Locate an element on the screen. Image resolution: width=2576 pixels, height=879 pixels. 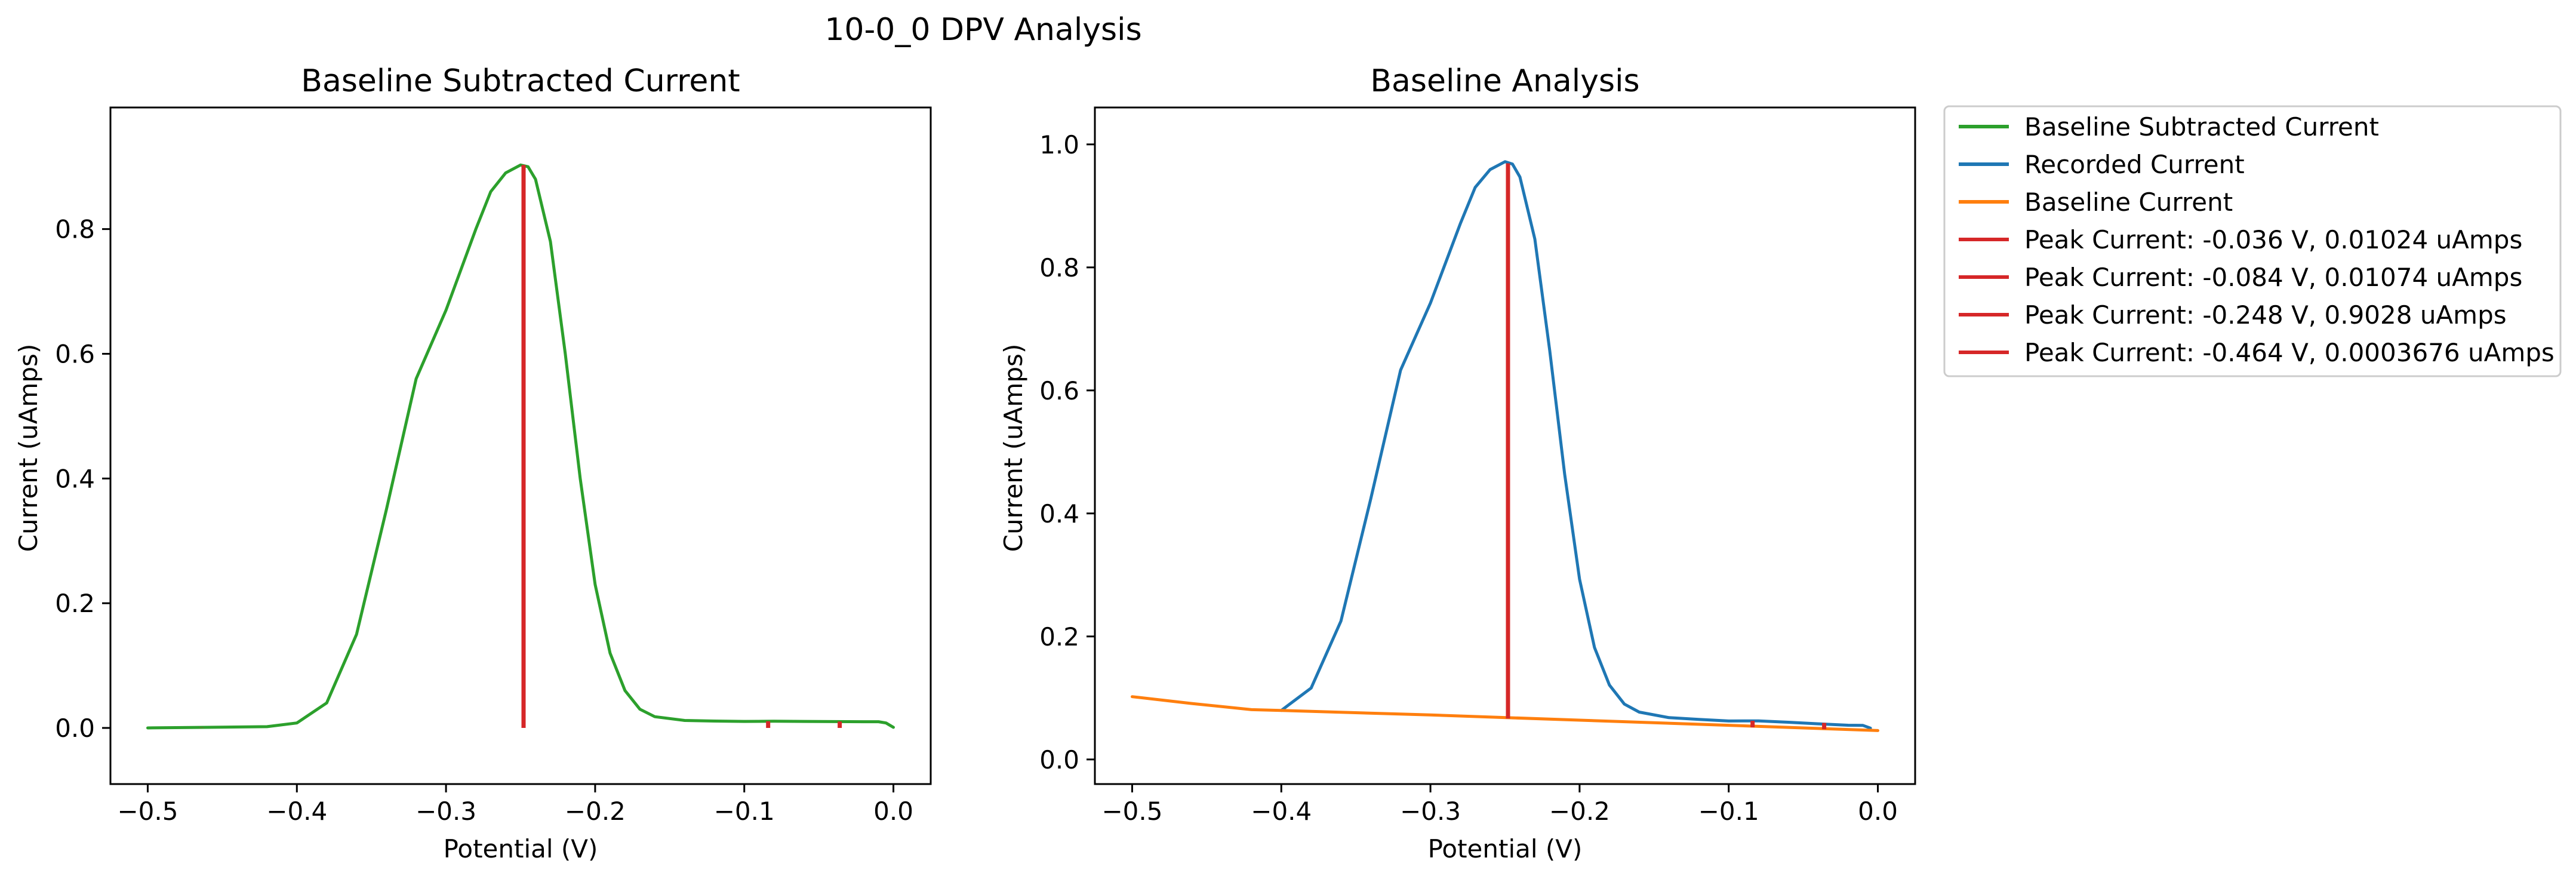
legend-label: Baseline Current is located at coordinates (2128, 202).